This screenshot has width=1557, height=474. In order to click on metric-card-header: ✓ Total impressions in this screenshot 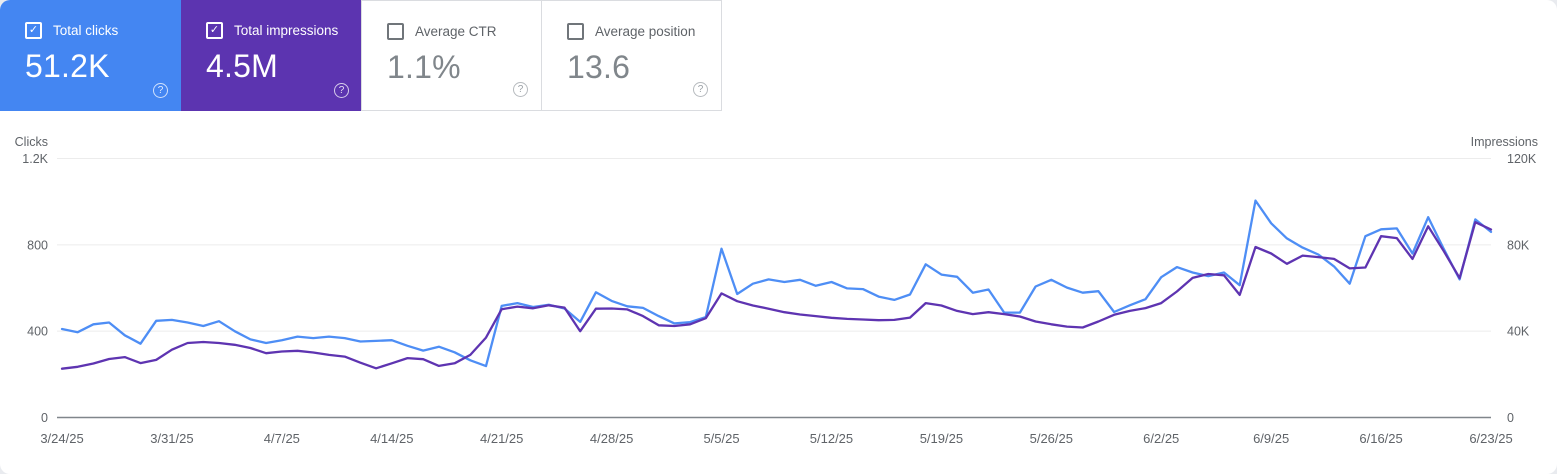, I will do `click(284, 30)`.